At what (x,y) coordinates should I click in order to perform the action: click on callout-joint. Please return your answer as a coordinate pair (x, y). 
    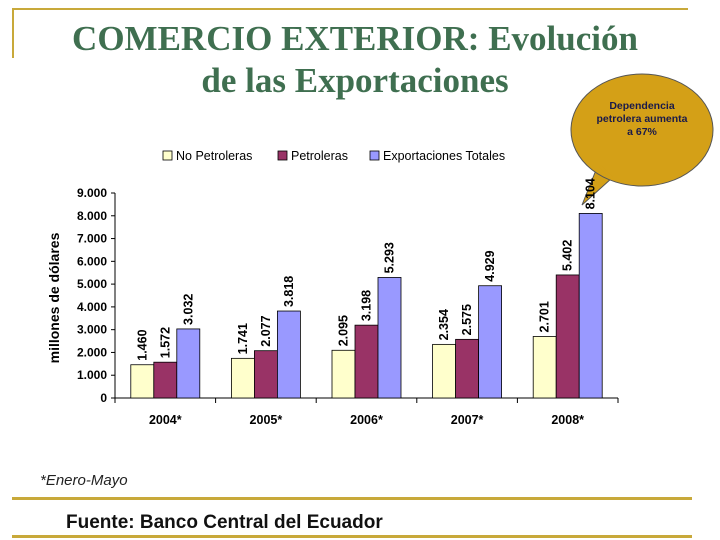
    Looking at the image, I should click on (606, 172).